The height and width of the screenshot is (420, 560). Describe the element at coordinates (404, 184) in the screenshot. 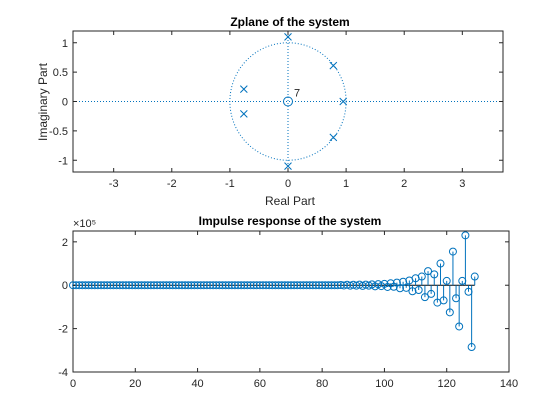

I see `zplane-xtick-label: 2` at that location.